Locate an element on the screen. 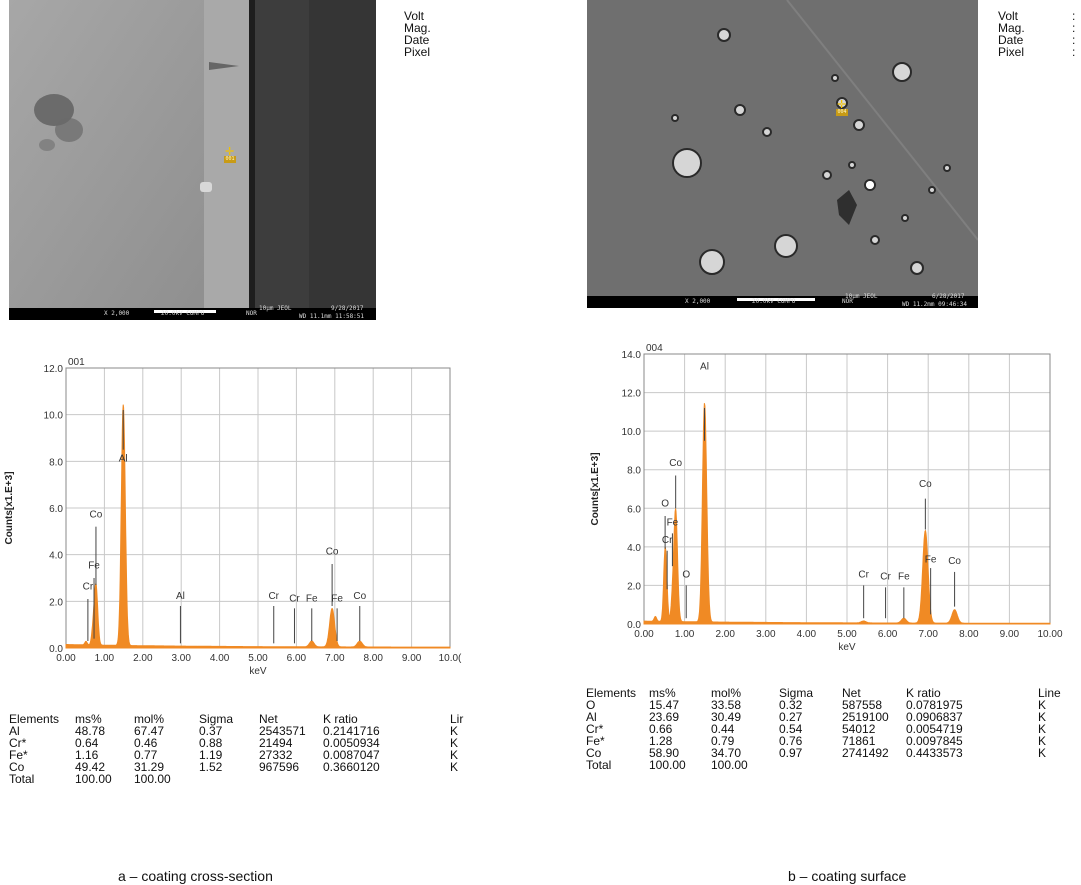 The height and width of the screenshot is (885, 1081). sem-wd-time: WD 11.1mm 11:58:51 is located at coordinates (332, 316).